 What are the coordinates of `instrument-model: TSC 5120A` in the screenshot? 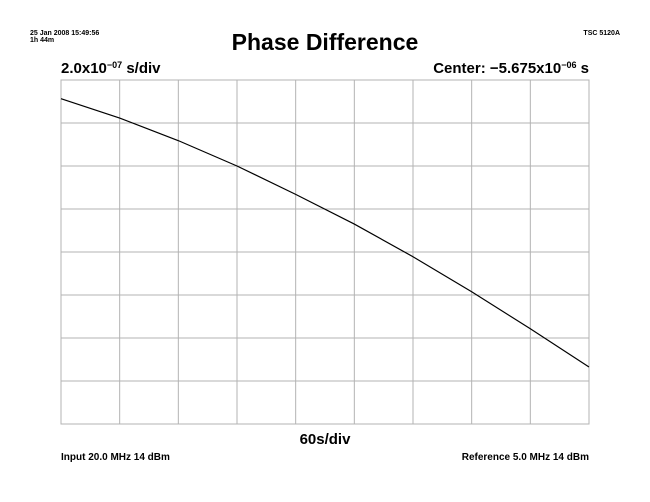 It's located at (601, 33).